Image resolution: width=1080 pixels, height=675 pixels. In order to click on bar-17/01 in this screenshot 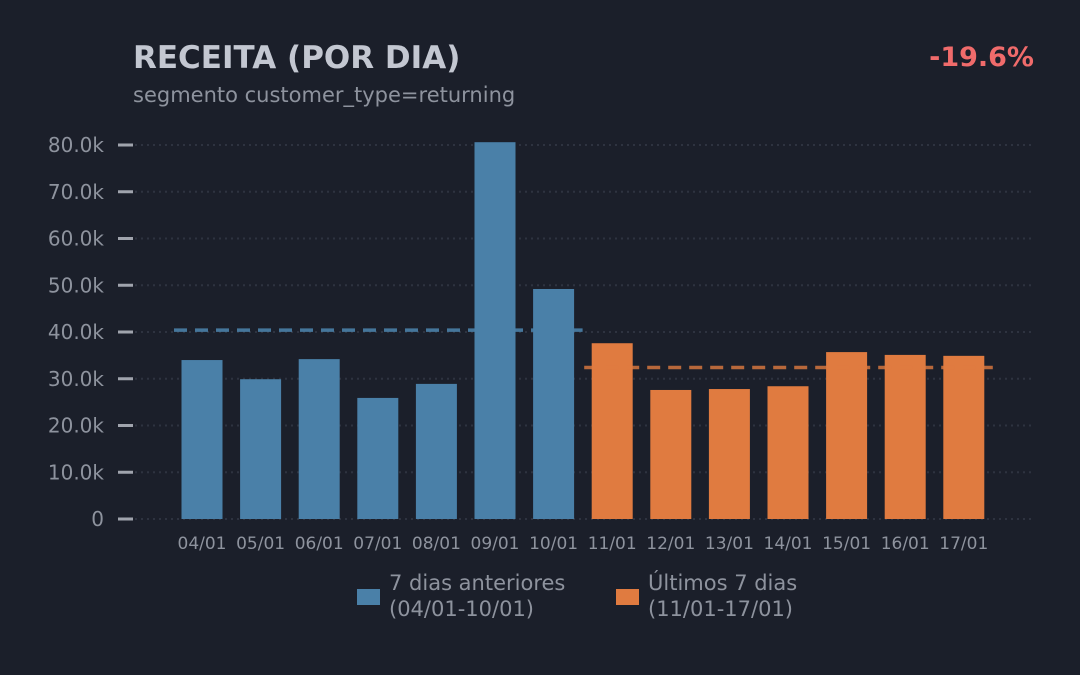, I will do `click(964, 437)`.